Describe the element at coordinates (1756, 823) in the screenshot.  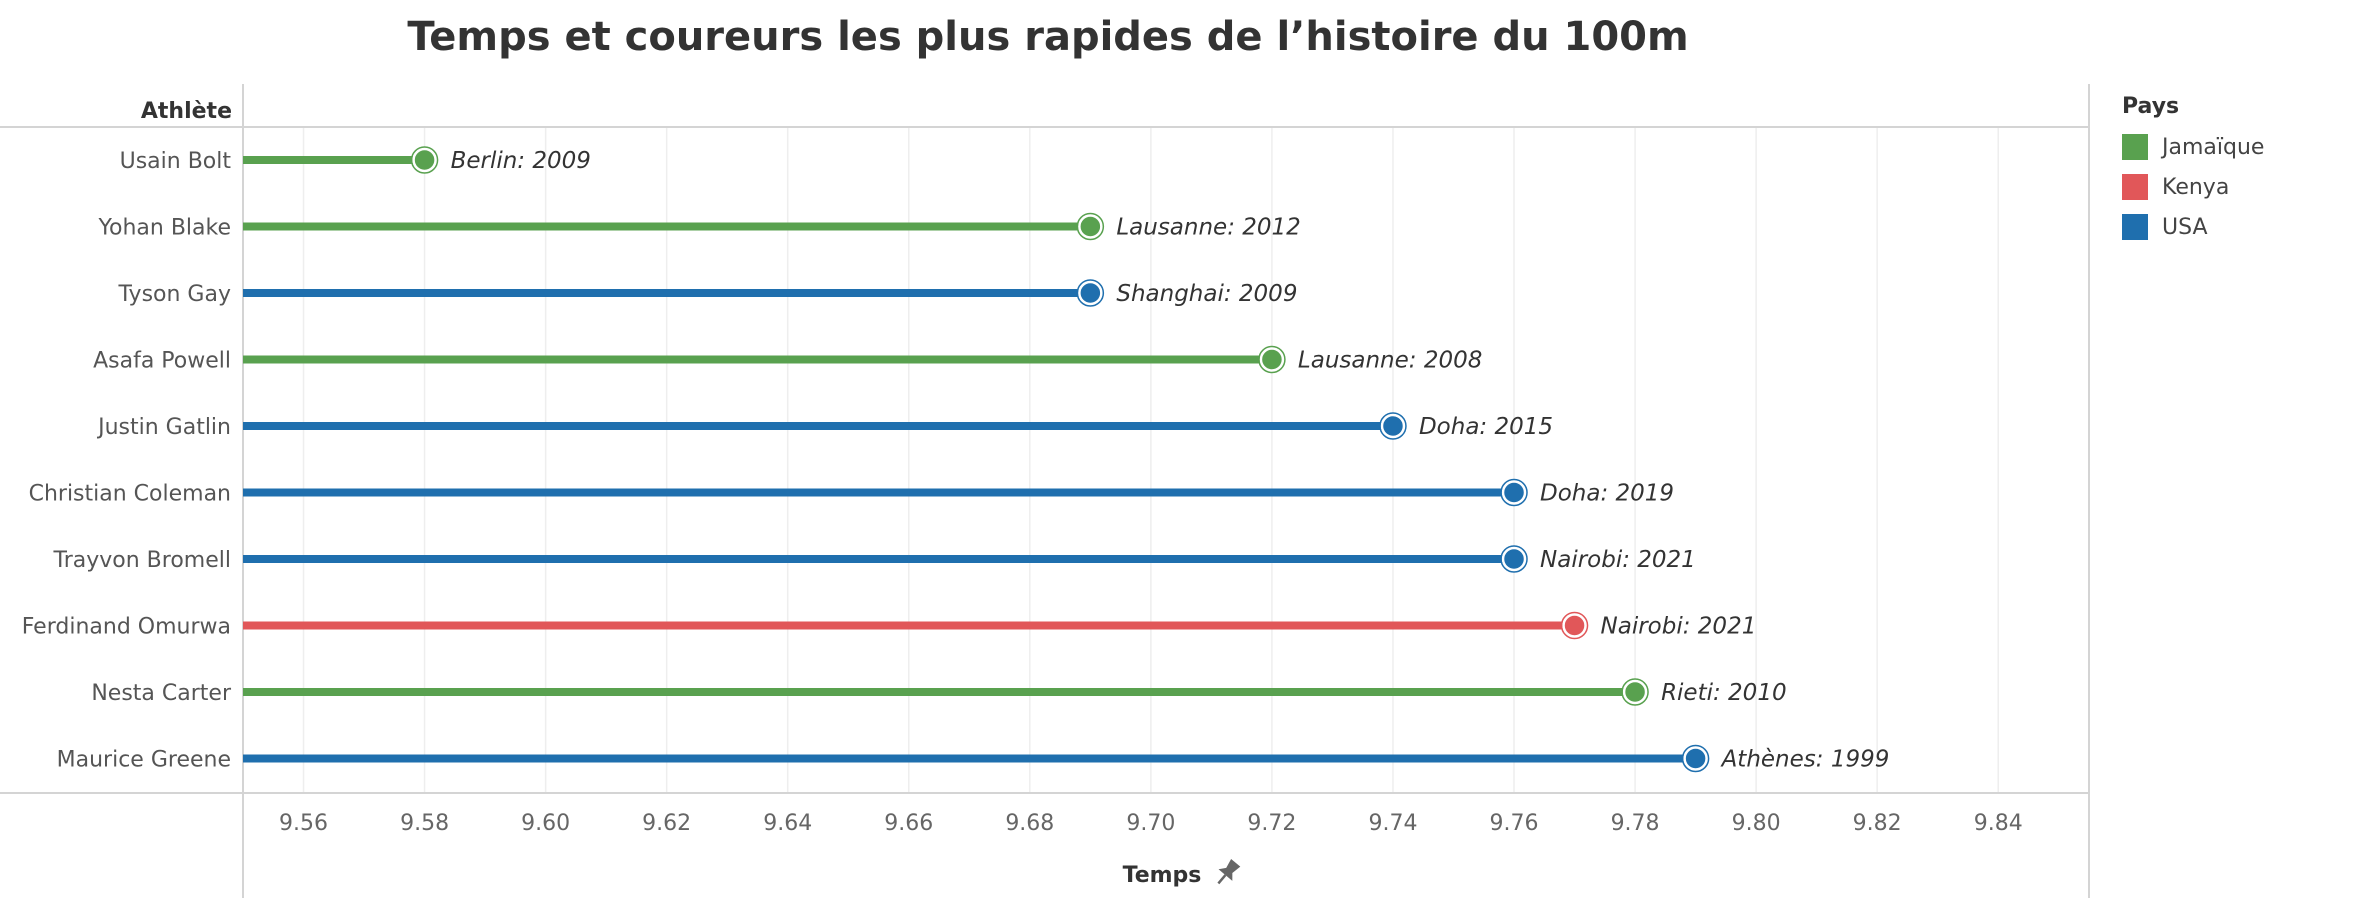
I see `x-tick-label: 9.80` at that location.